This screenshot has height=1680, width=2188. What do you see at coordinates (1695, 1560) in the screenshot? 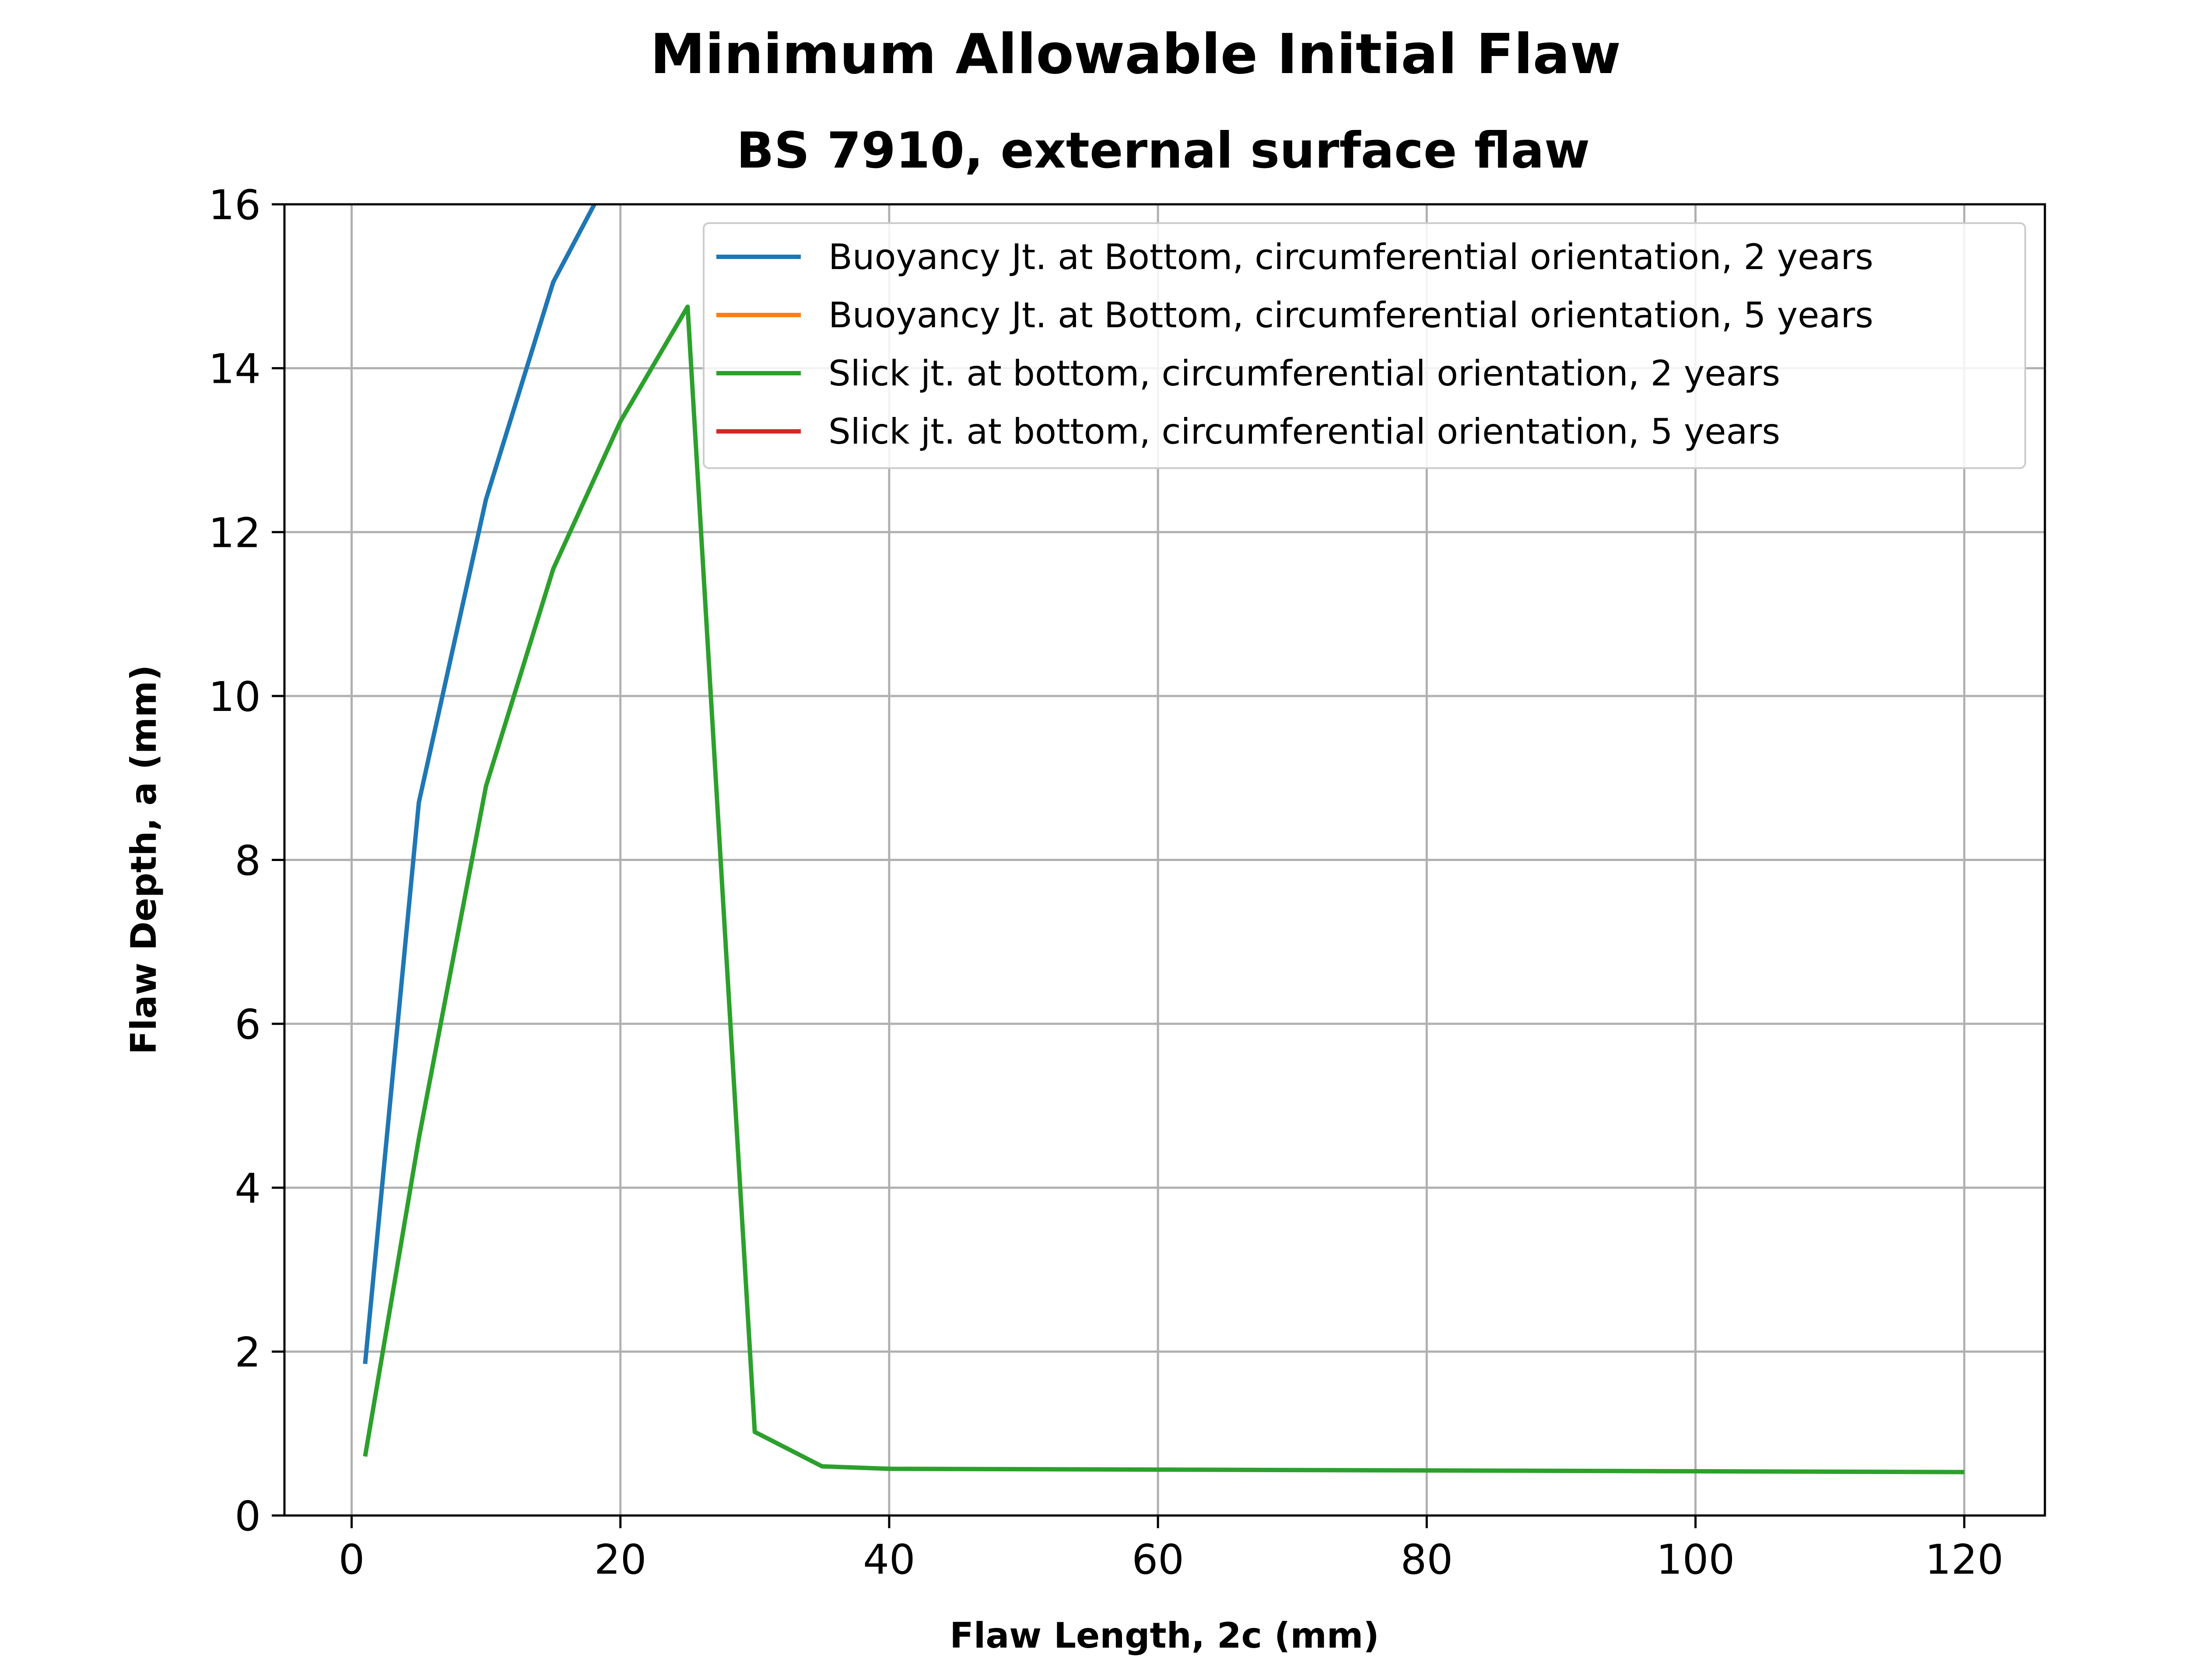
I see `x-tick-label: 100` at bounding box center [1695, 1560].